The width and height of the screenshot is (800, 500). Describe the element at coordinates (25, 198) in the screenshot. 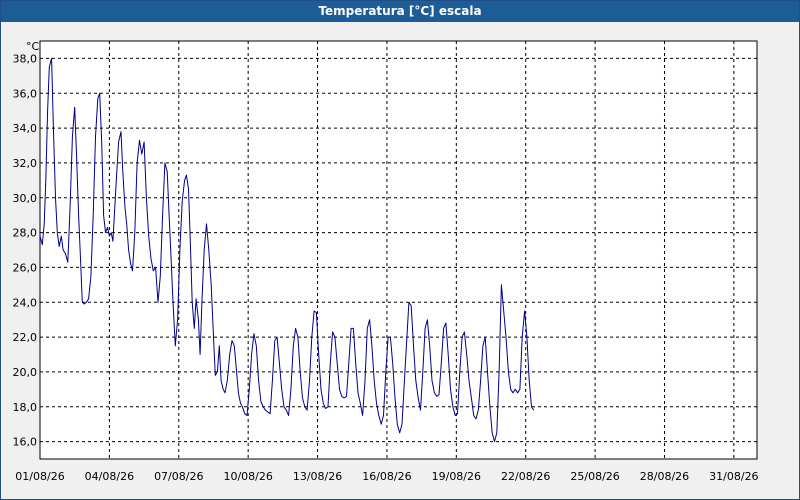

I see `y-tick-label: 30,0` at that location.